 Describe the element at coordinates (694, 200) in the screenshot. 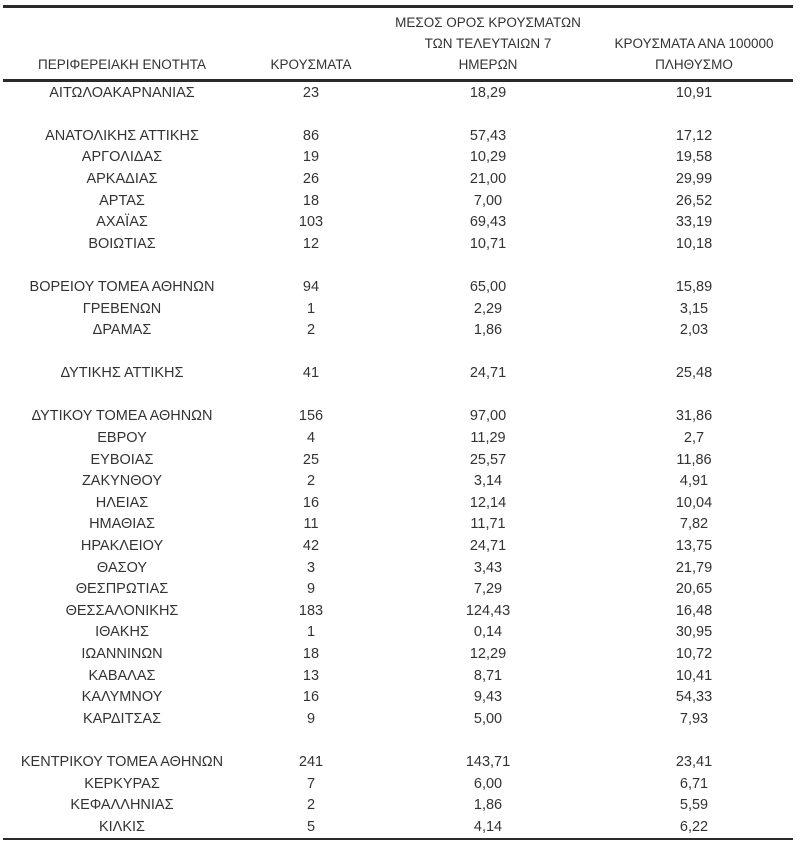

I see `per100k-cell: 26,52` at that location.